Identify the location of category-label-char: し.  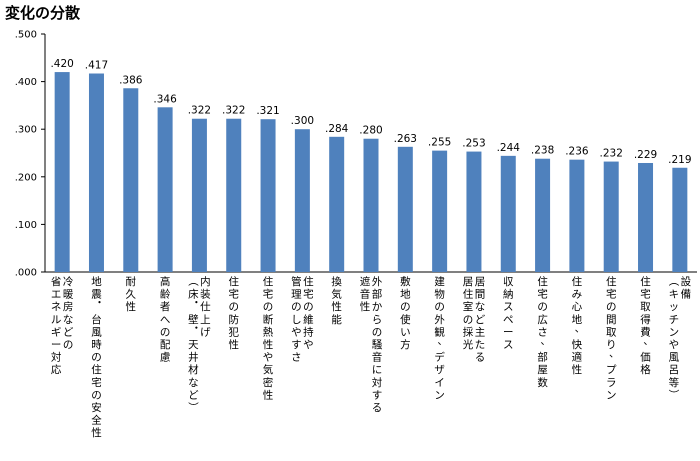
(296, 320).